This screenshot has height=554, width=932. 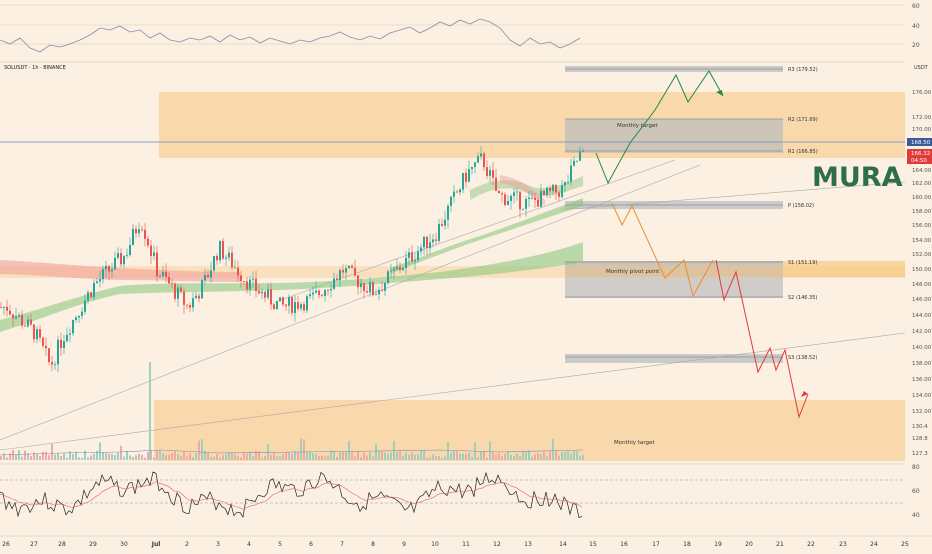 What do you see at coordinates (922, 93) in the screenshot?
I see `price-tick: 176.00` at bounding box center [922, 93].